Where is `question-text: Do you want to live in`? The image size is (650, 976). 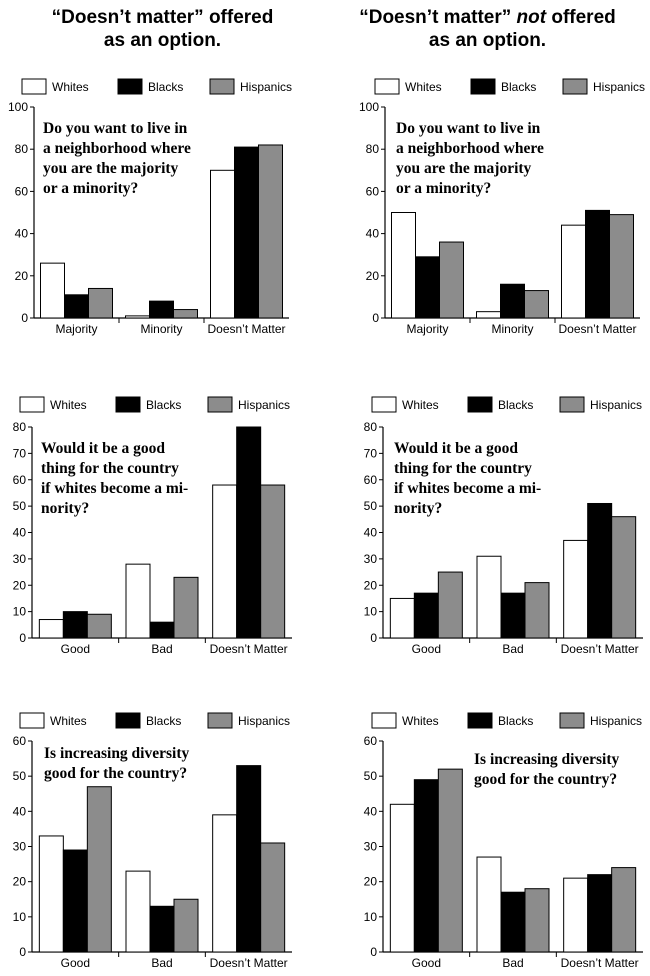 question-text: Do you want to live in is located at coordinates (115, 128).